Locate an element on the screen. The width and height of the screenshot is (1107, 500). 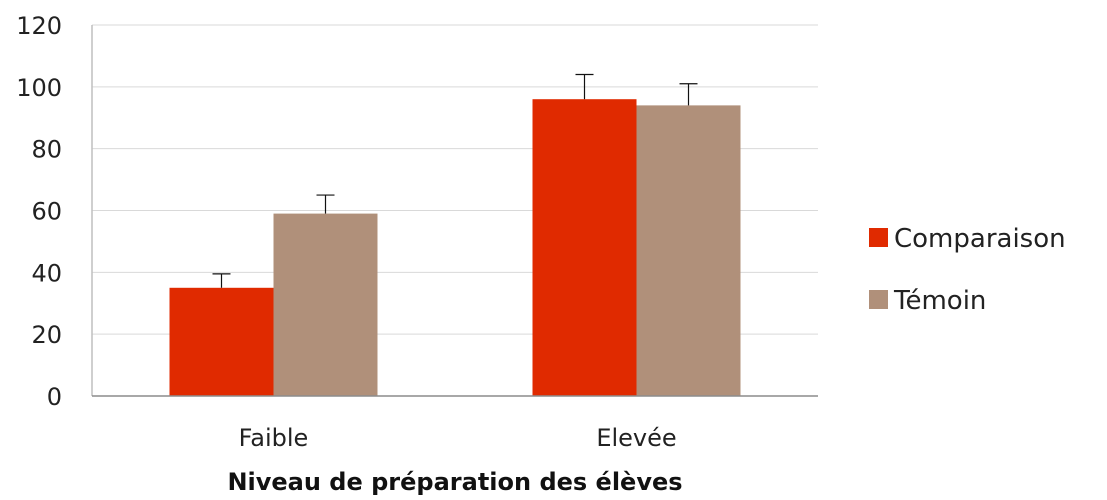
y-tick-label: 80 is located at coordinates (46, 150).